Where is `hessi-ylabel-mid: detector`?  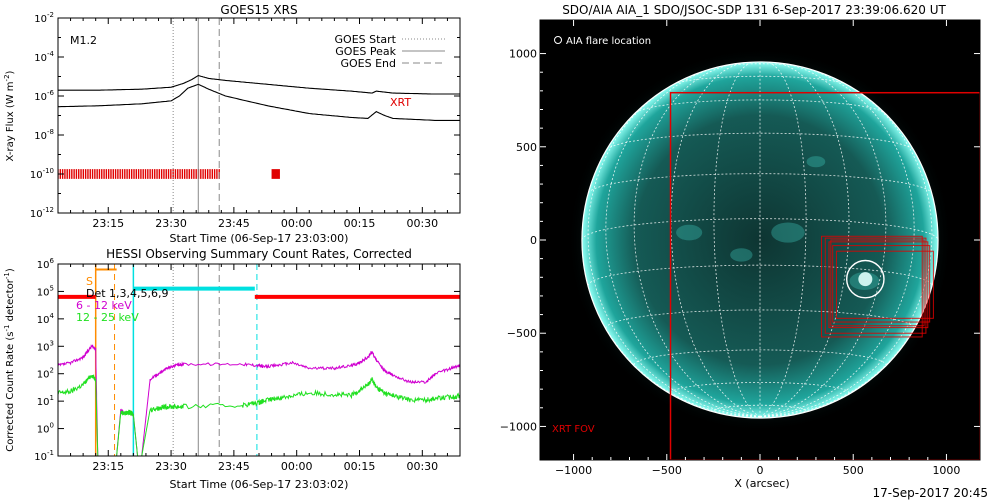
hessi-ylabel-mid: detector is located at coordinates (10, 301).